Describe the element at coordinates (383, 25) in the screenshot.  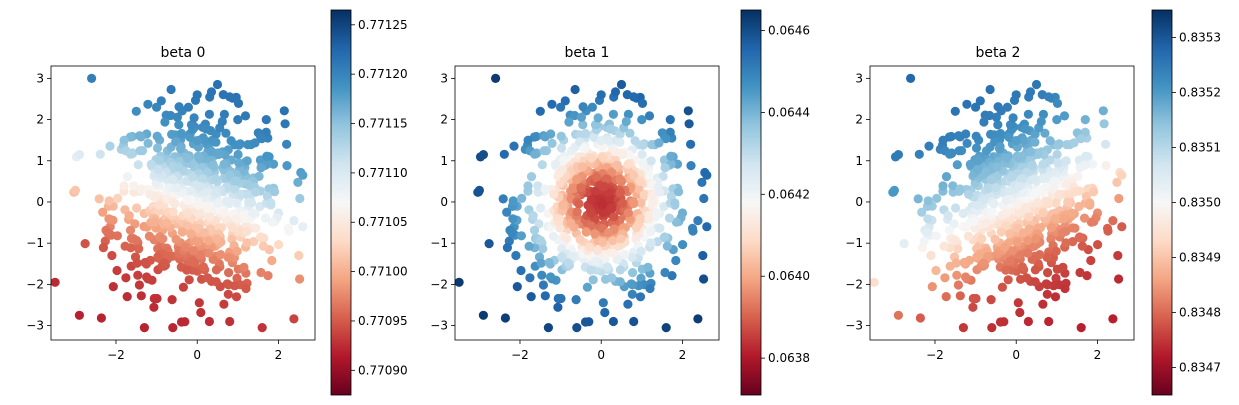
I see `colorbar-tick-label: 0.77125` at that location.